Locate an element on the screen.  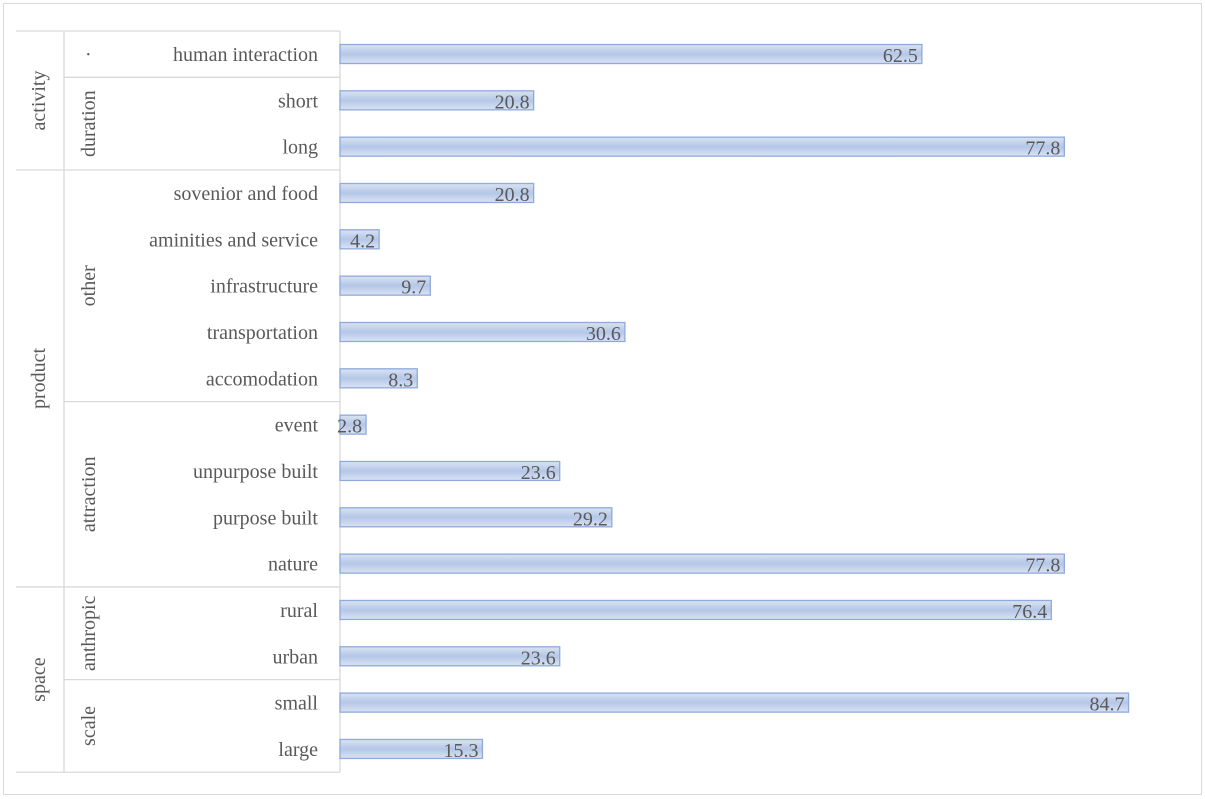
category-label-5: infrastructure is located at coordinates (264, 287).